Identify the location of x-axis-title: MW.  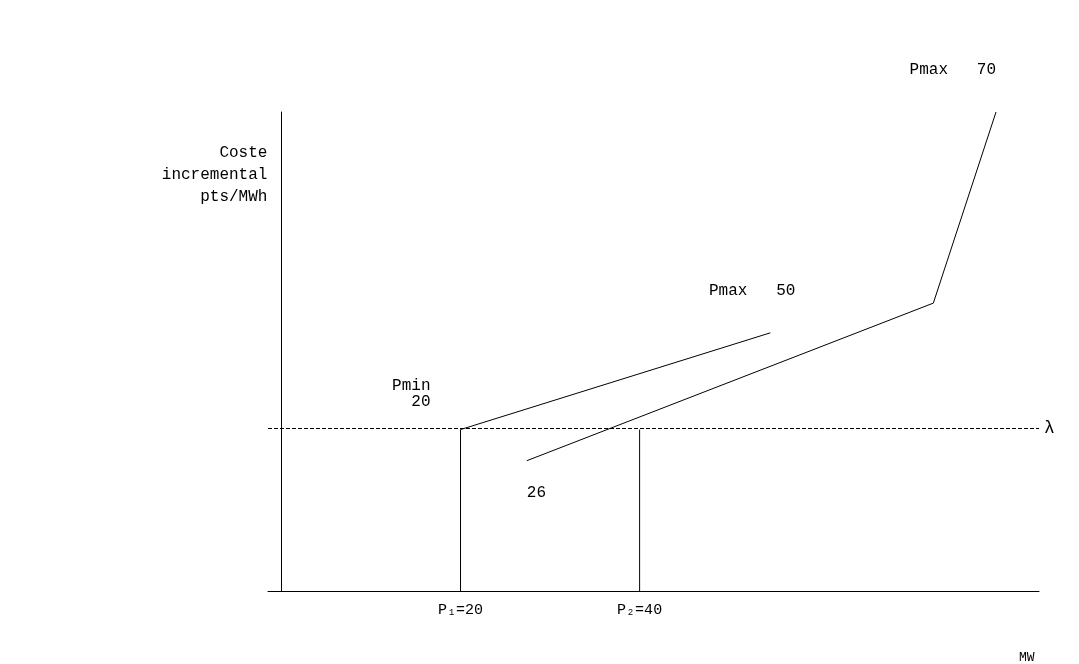
(1027, 657).